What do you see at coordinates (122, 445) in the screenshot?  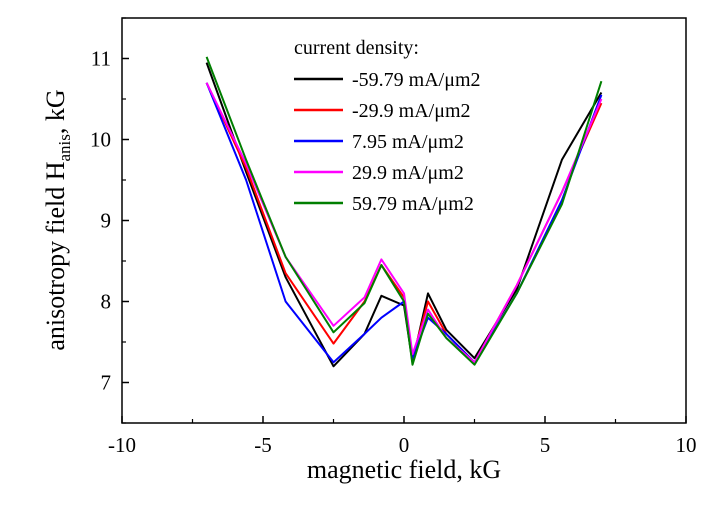 I see `x-tick-label: -10` at bounding box center [122, 445].